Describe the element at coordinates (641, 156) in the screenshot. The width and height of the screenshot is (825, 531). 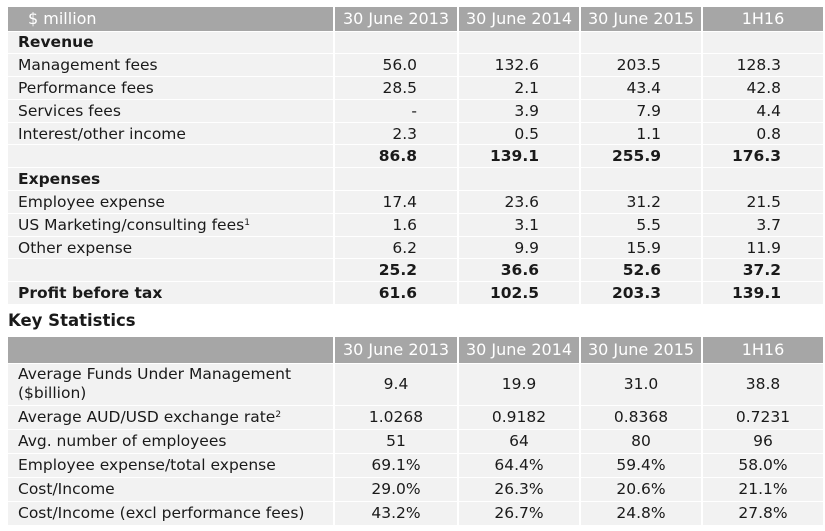
I see `total-cell: 255.9` at that location.